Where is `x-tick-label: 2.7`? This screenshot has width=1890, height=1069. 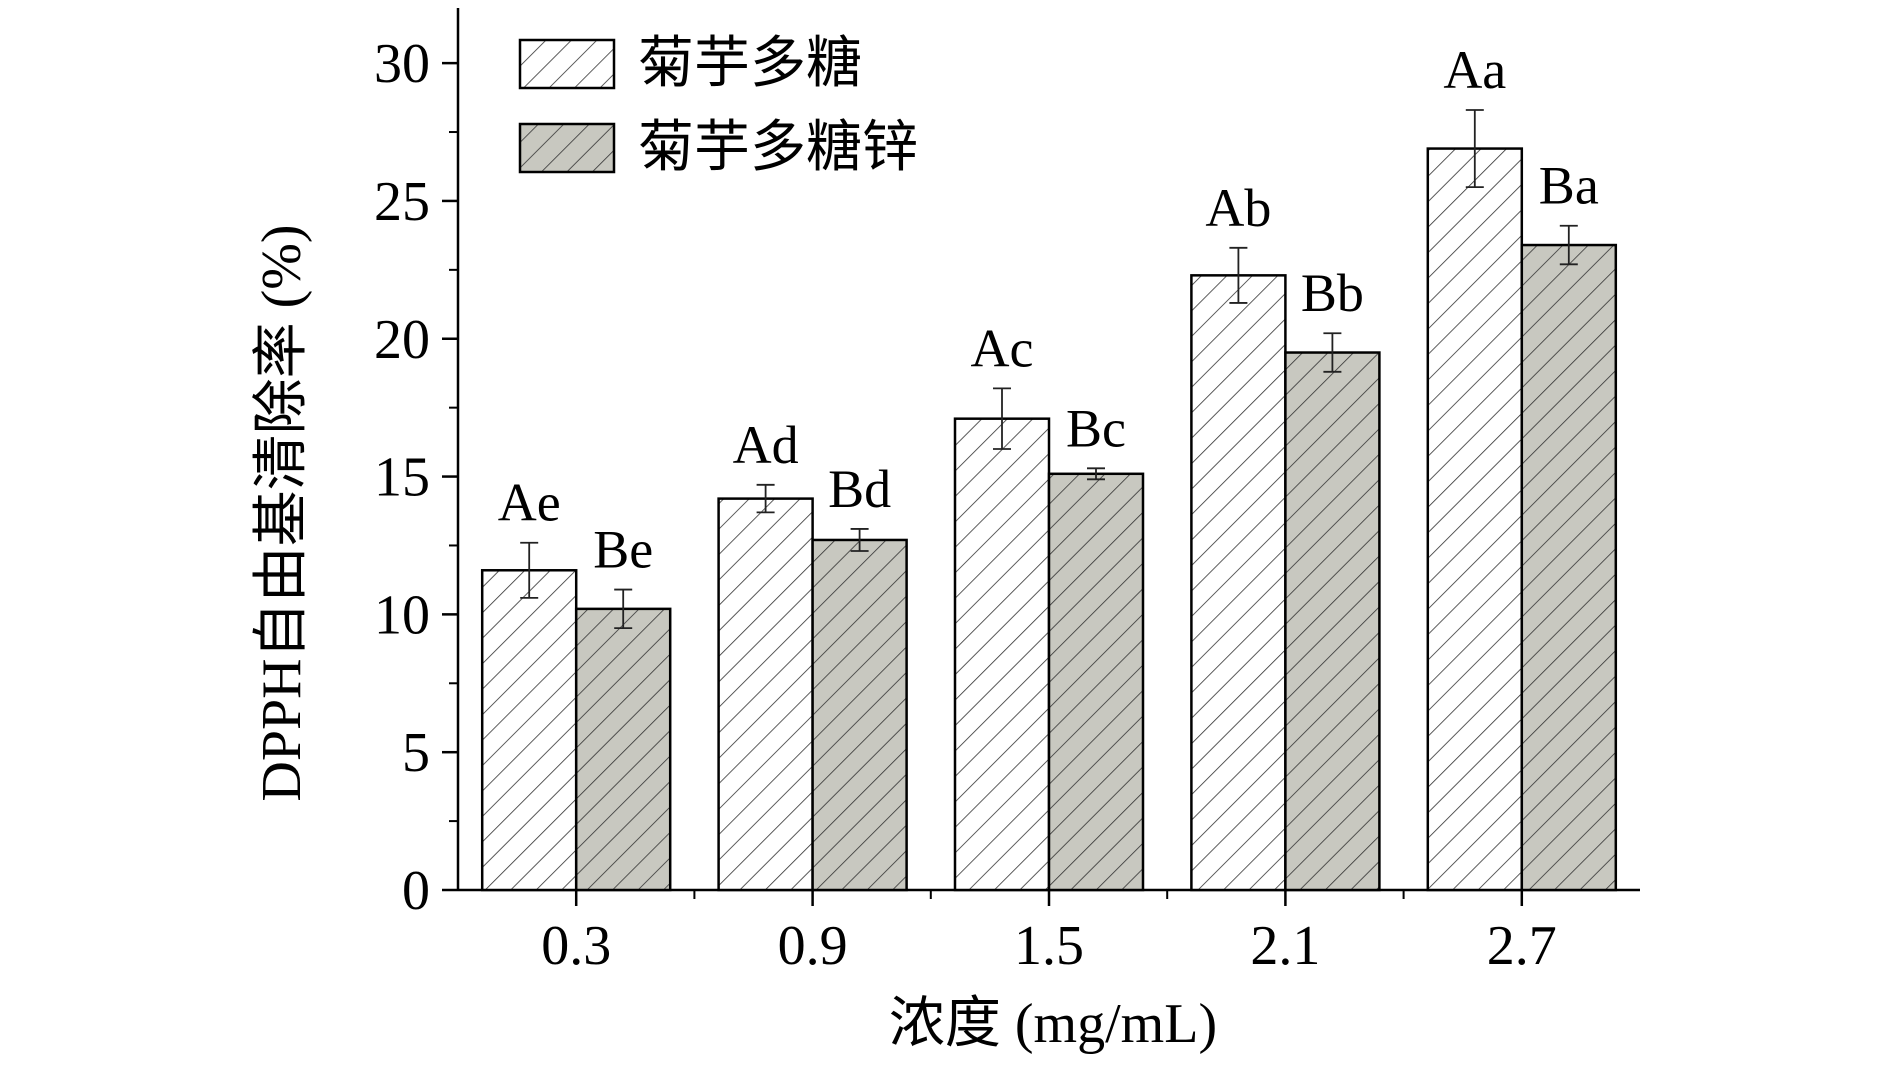
x-tick-label: 2.7 is located at coordinates (1522, 946).